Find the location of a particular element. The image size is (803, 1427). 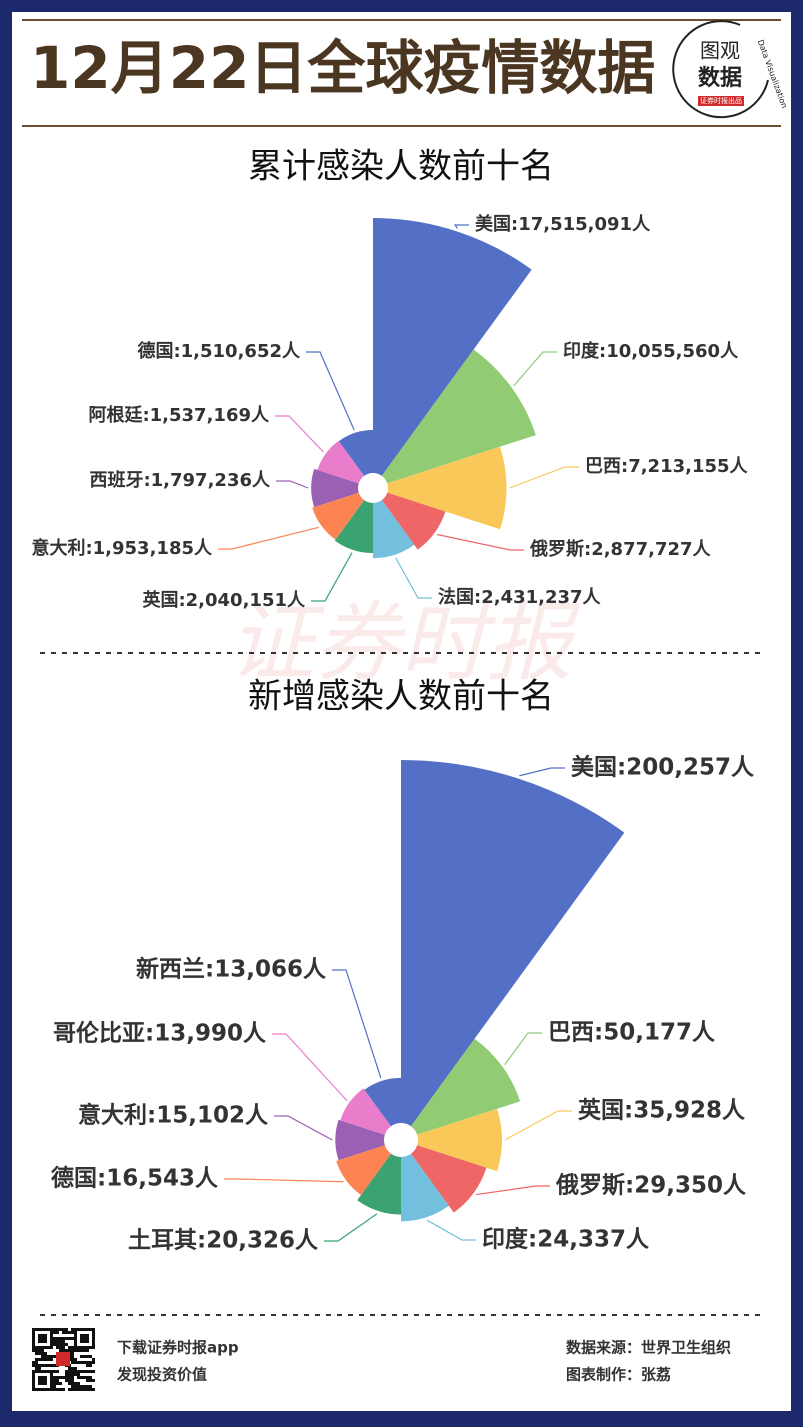

footer-text: 发现投资价值 is located at coordinates (161, 1375).